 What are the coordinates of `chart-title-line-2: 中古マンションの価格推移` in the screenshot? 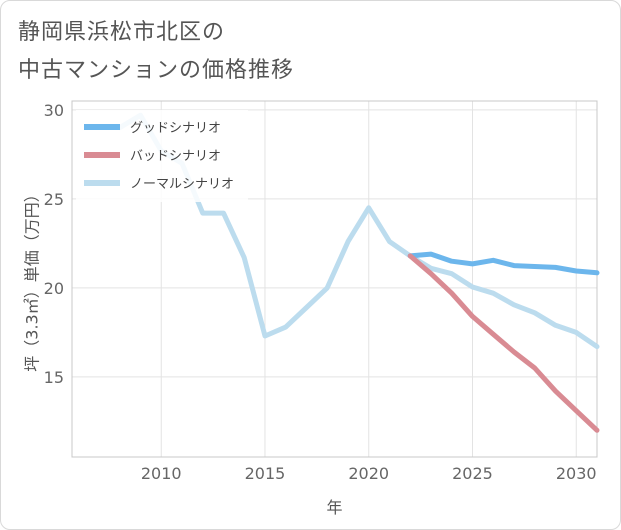 It's located at (156, 70).